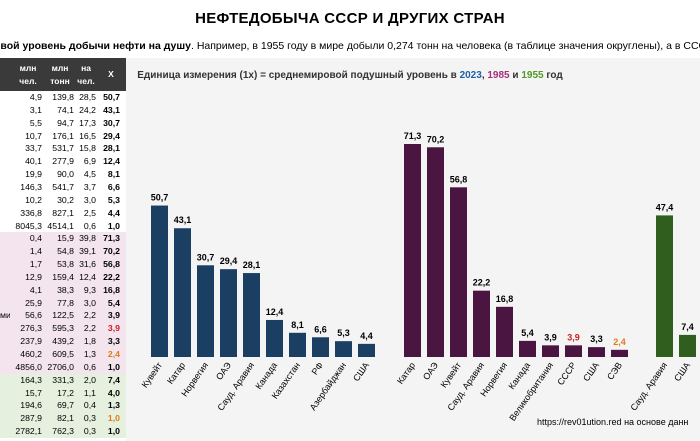  I want to click on table-cell-tons: 74,1, so click(65, 109).